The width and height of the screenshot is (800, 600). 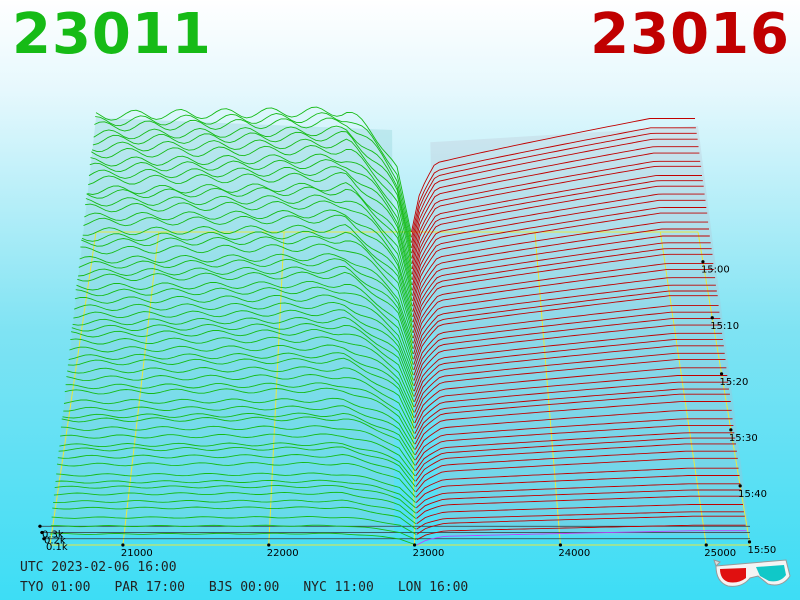 I want to click on grid-price-line, so click(x=547, y=388).